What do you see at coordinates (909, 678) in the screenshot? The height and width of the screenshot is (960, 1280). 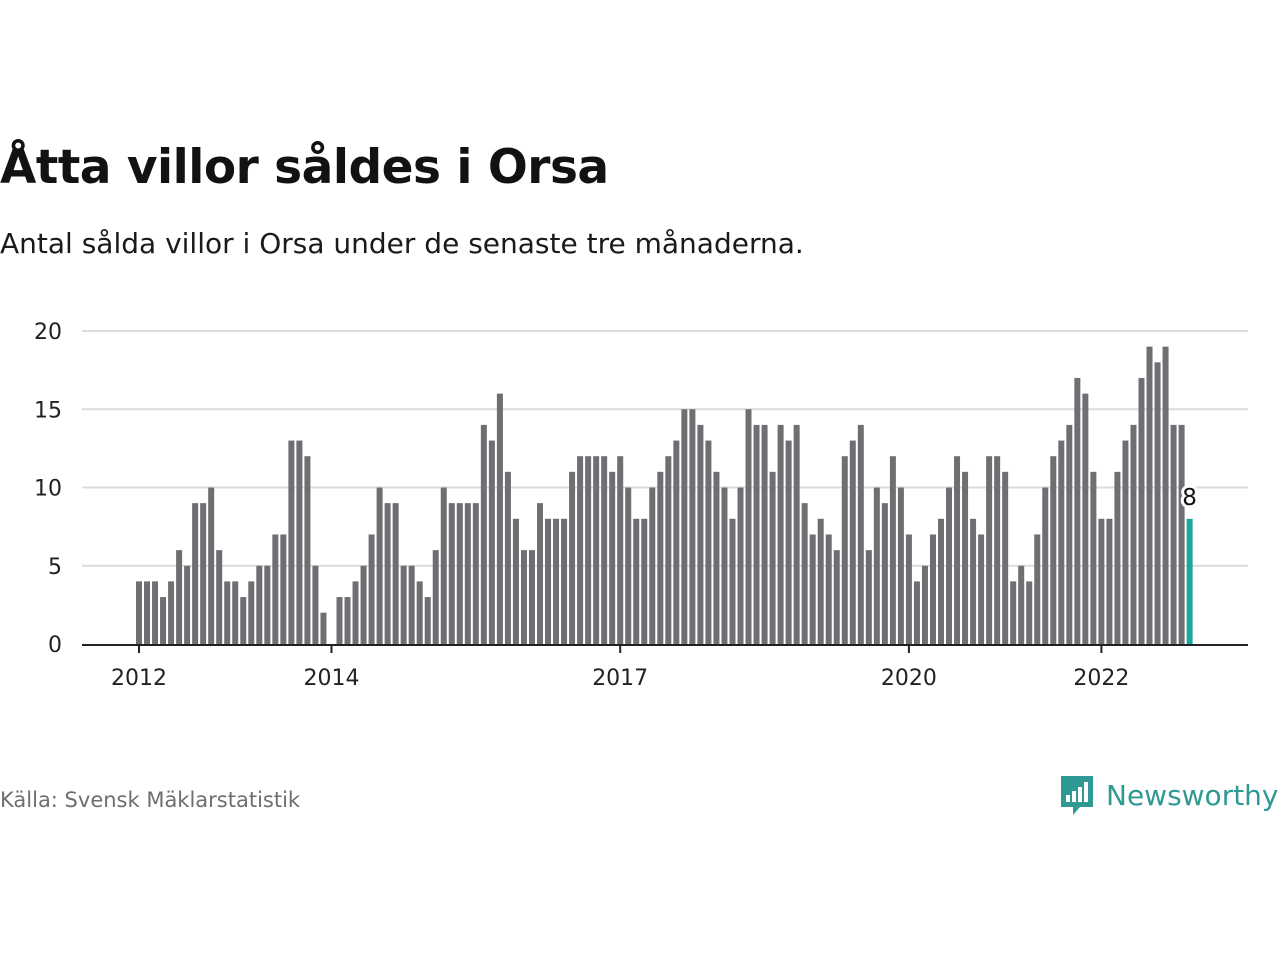 I see `x-tick-label: 2020` at bounding box center [909, 678].